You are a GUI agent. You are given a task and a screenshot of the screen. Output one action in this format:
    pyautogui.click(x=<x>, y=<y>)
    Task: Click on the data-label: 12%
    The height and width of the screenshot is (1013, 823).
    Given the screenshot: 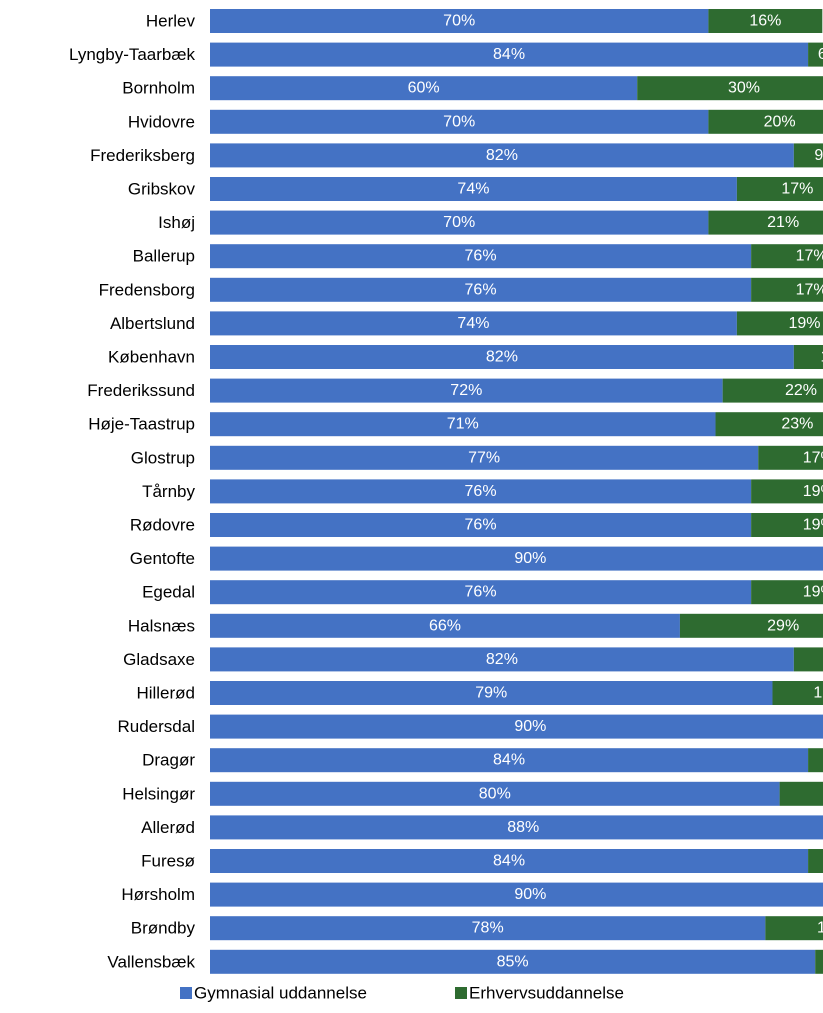 What is the action you would take?
    pyautogui.click(x=822, y=357)
    